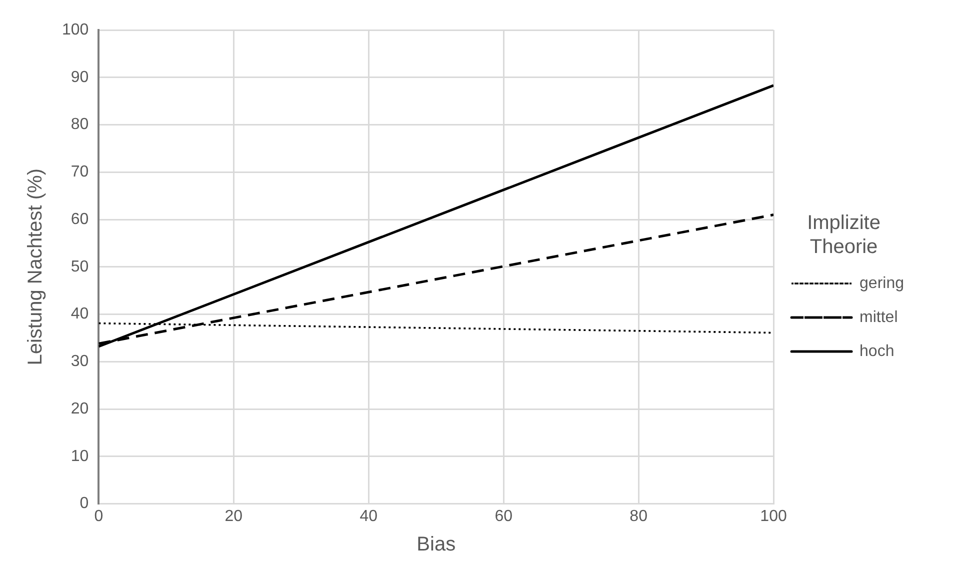  What do you see at coordinates (79, 77) in the screenshot?
I see `y-tick-label: 90` at bounding box center [79, 77].